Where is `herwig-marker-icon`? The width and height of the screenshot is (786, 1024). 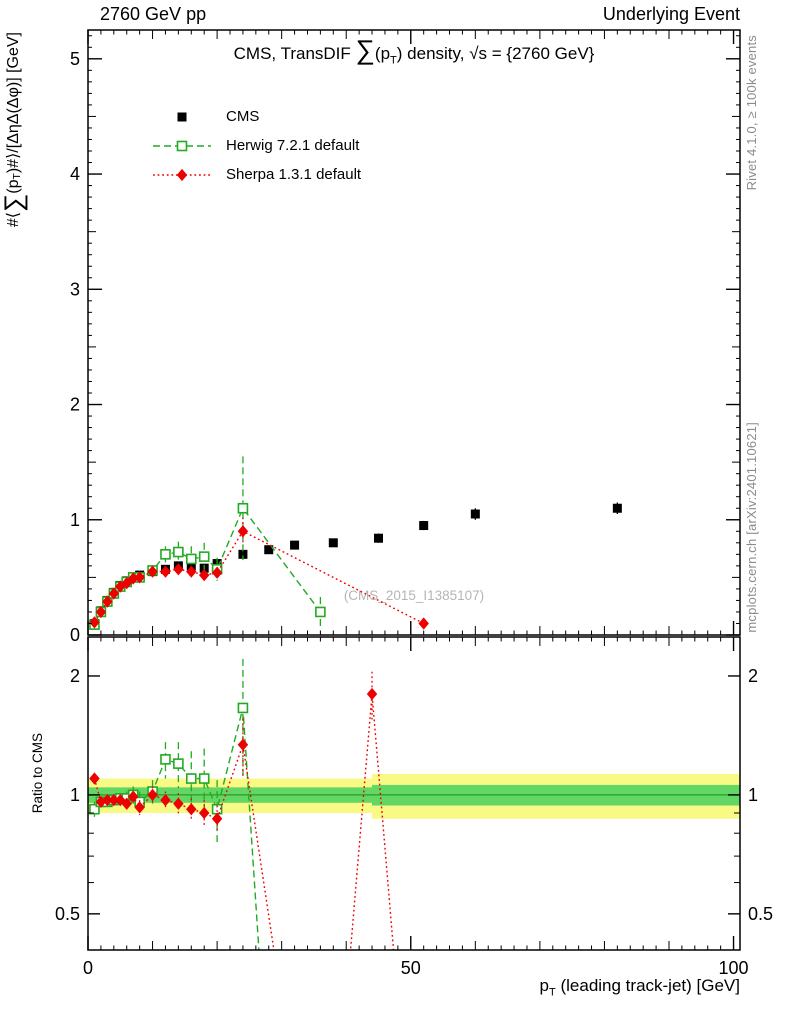 herwig-marker-icon is located at coordinates (182, 145).